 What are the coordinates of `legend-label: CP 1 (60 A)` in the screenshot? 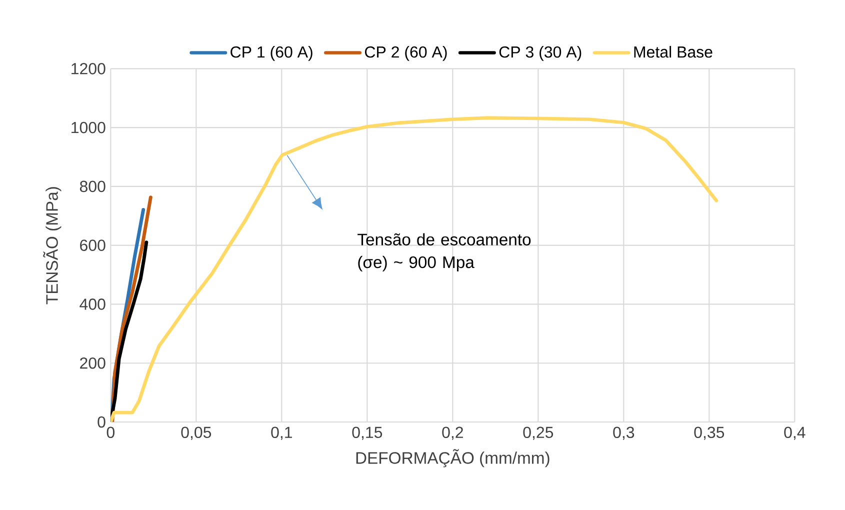 It's located at (271, 53).